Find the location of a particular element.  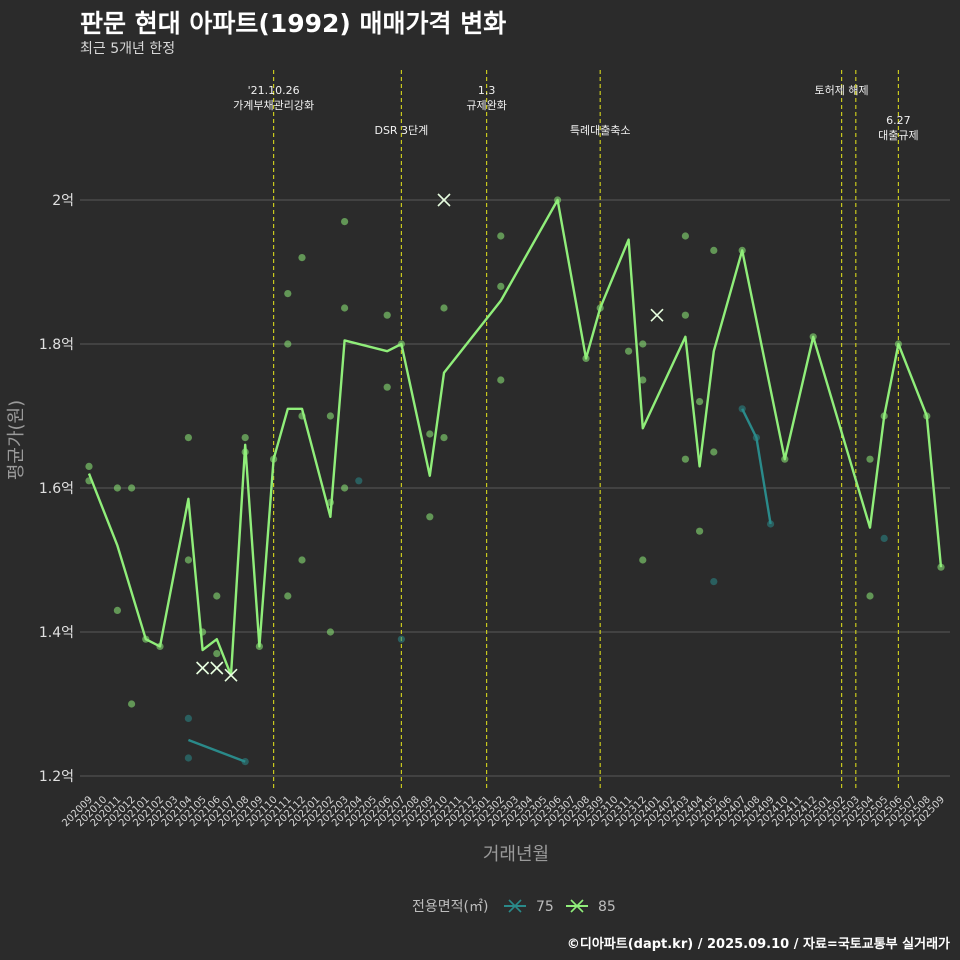

legend-item-85: 85 is located at coordinates (591, 907).